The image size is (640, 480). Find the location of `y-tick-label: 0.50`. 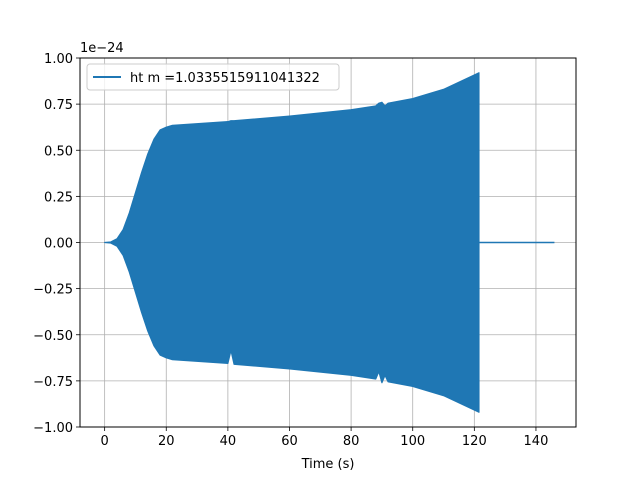

y-tick-label: 0.50 is located at coordinates (58, 151).